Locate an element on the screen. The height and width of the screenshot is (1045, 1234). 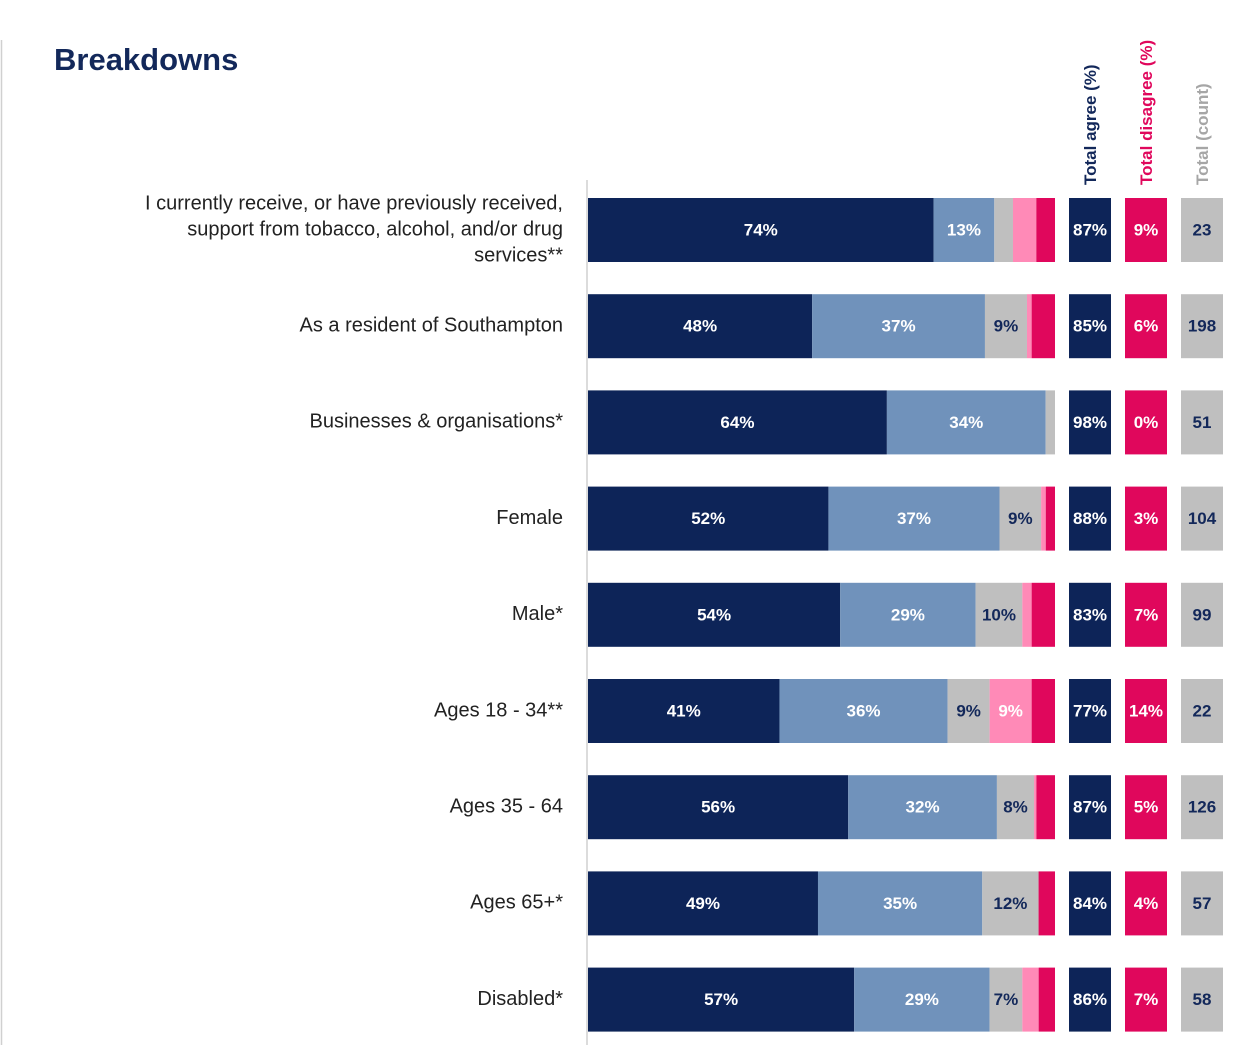
summary-value: 3% is located at coordinates (1146, 518).